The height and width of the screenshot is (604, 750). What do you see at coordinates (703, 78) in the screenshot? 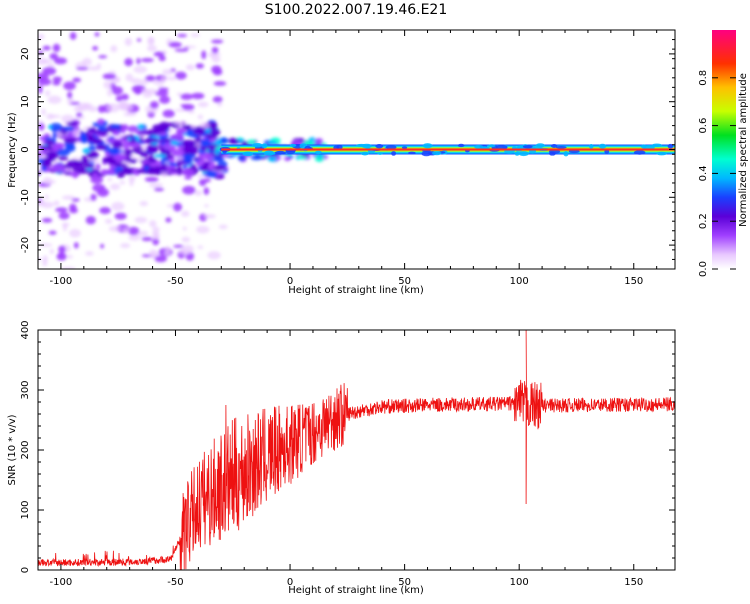
I see `colorbar-tick-label: 0.8` at bounding box center [703, 78].